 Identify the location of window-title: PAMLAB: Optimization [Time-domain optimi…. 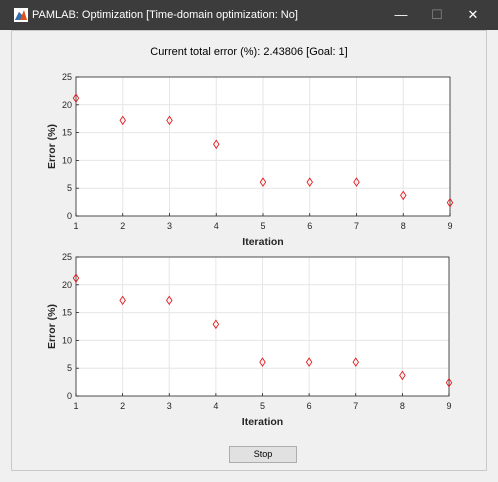
(165, 15).